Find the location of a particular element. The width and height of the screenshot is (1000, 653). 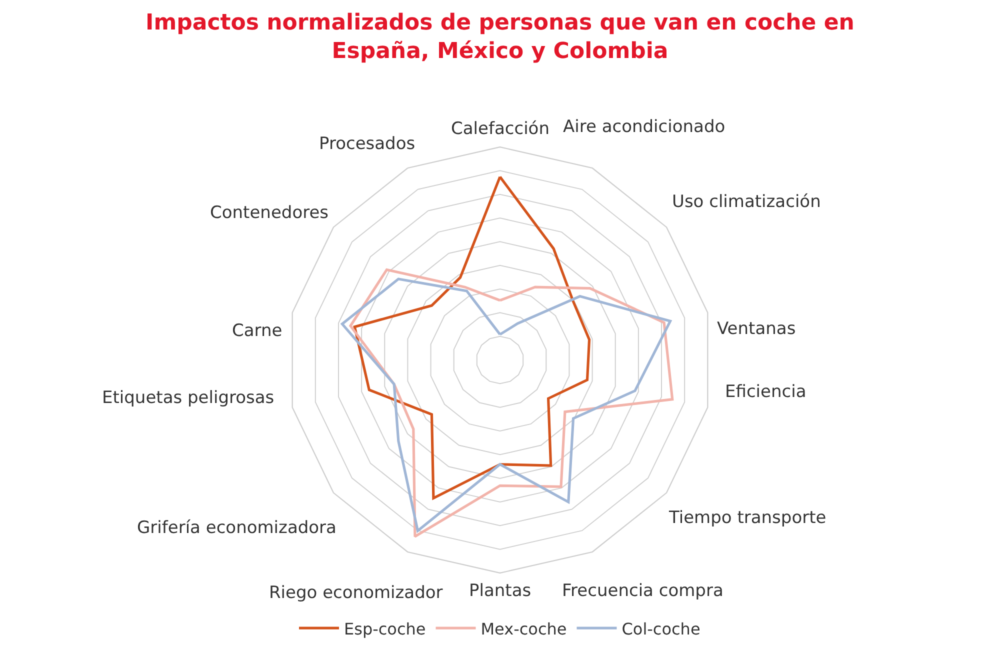

spoke-label: Procesados is located at coordinates (367, 144).